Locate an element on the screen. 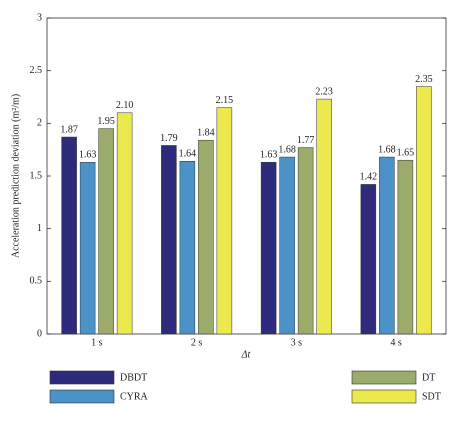 This screenshot has height=424, width=474. x-tick-label: 4 s is located at coordinates (396, 342).